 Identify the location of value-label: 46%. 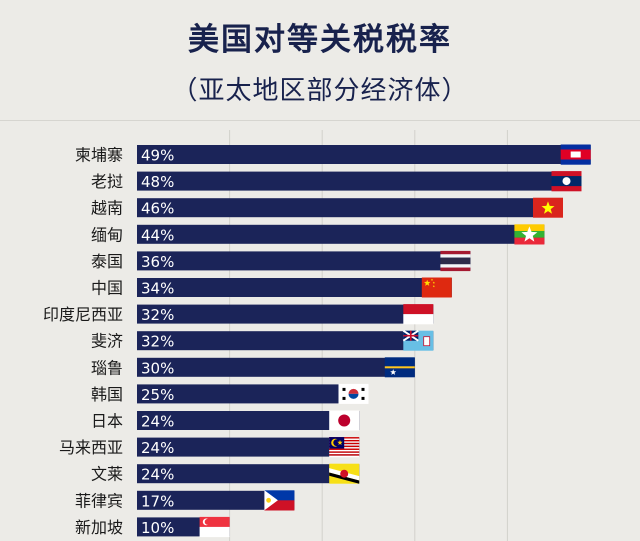
(157, 209).